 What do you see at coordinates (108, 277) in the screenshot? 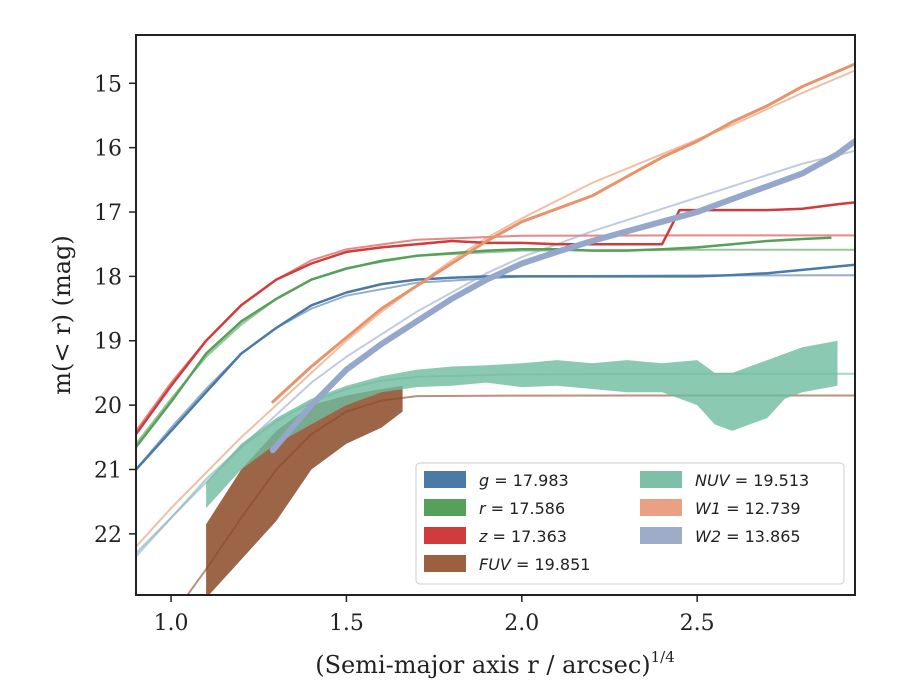
I see `y-tick-label: 18` at bounding box center [108, 277].